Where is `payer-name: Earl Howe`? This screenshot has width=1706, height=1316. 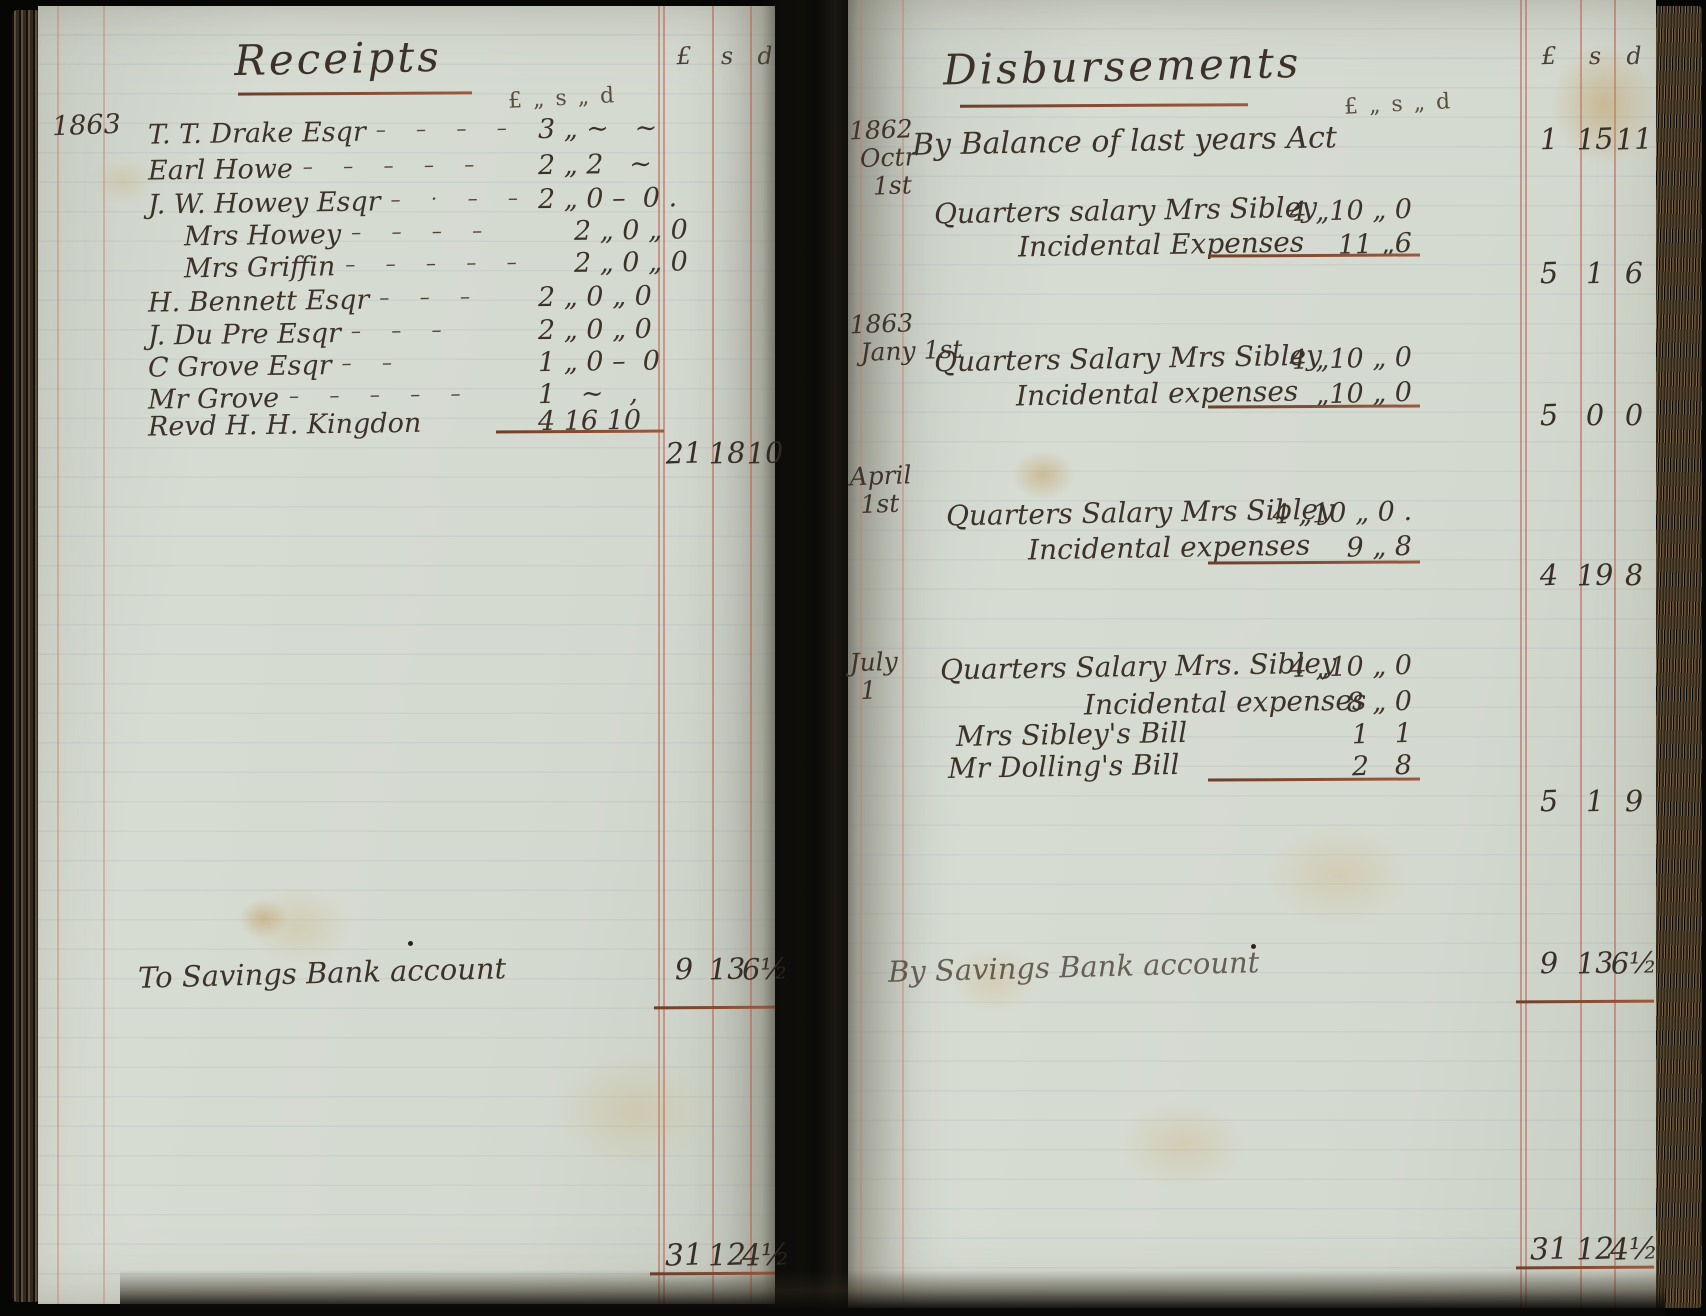
payer-name: Earl Howe is located at coordinates (220, 170).